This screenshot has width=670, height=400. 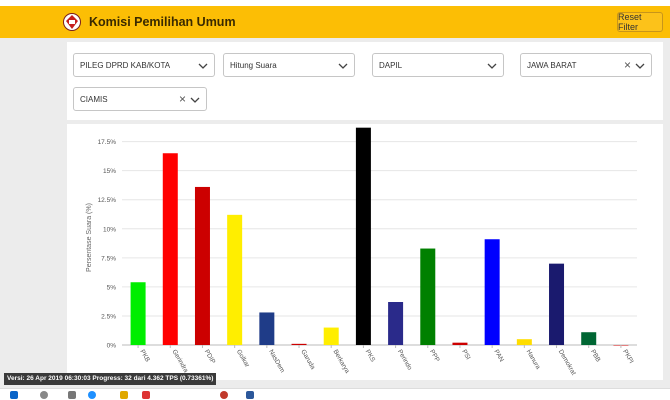 I want to click on search-icon, so click(x=44, y=395).